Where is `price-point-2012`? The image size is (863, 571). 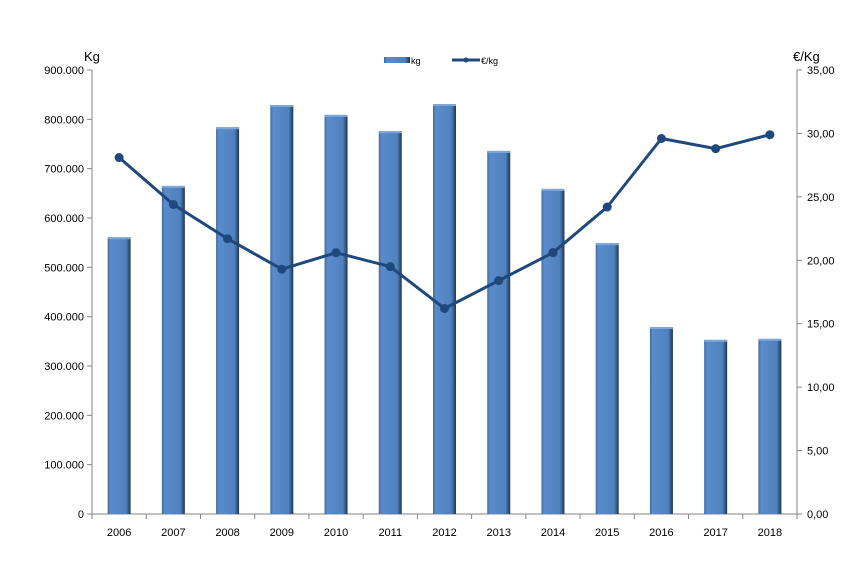 price-point-2012 is located at coordinates (444, 308).